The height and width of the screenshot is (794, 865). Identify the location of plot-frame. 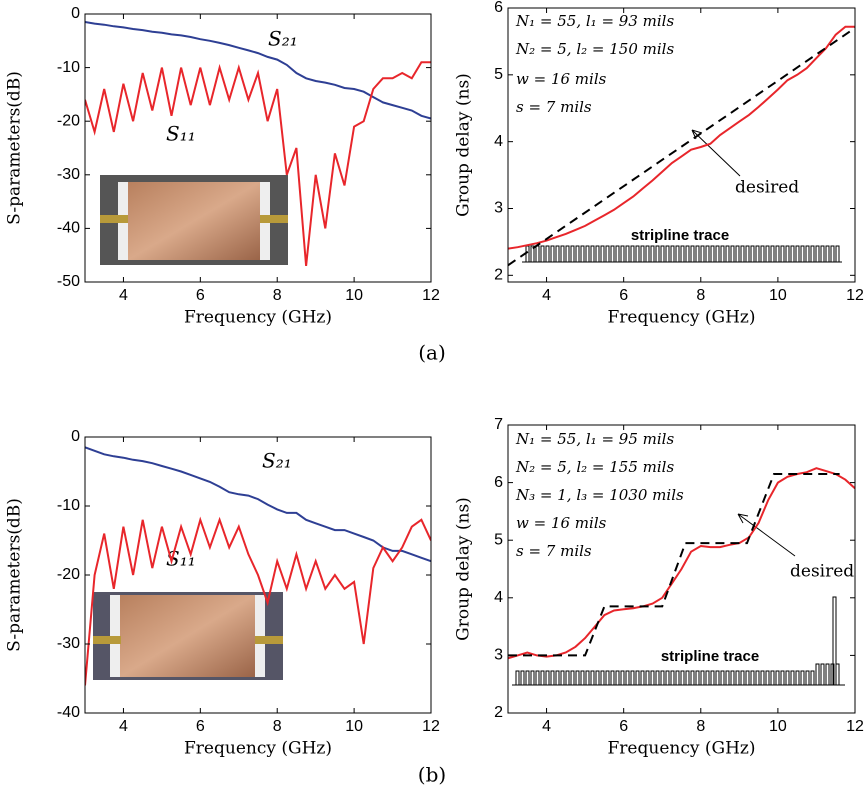
(681, 145).